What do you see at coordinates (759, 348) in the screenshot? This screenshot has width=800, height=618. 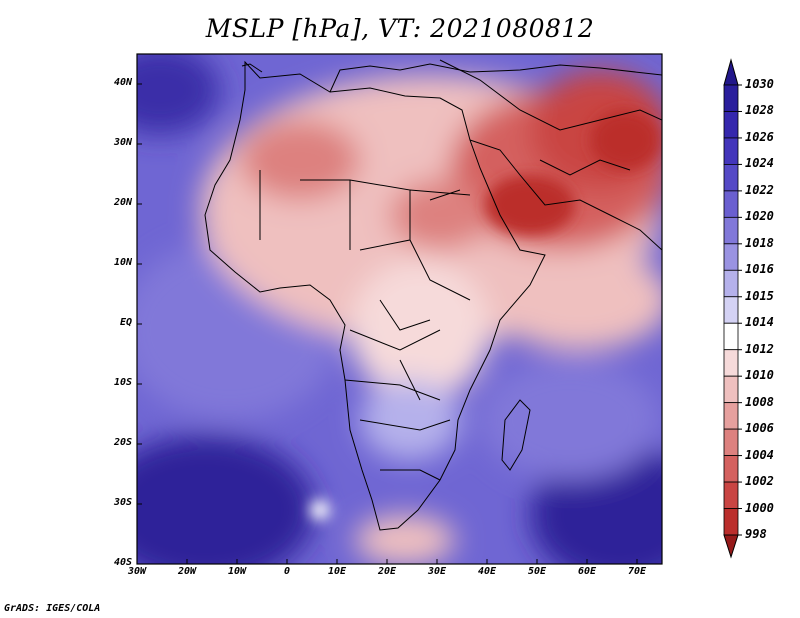 I see `colorbar-label: 1012` at bounding box center [759, 348].